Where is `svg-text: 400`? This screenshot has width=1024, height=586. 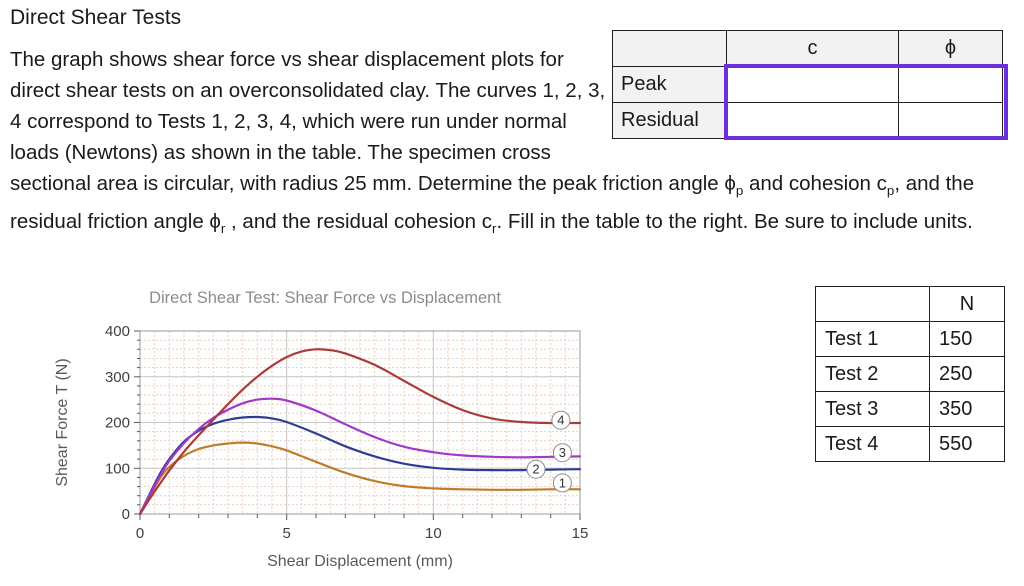 svg-text: 400 is located at coordinates (117, 331).